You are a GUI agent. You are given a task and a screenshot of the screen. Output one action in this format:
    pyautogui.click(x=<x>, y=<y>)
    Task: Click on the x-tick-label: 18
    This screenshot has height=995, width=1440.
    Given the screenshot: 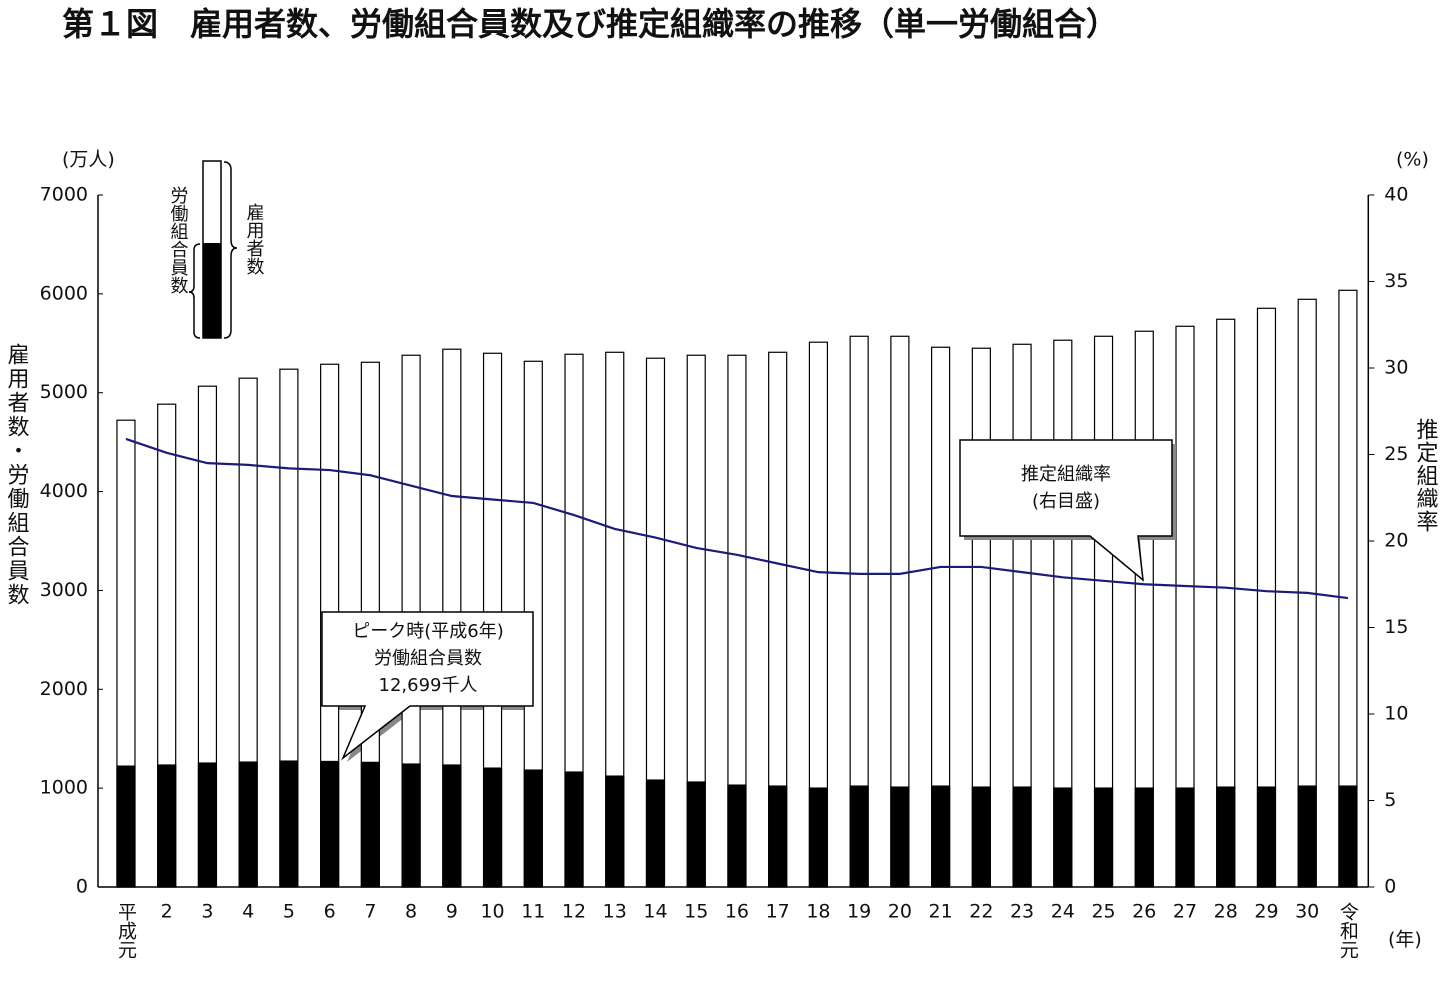 What is the action you would take?
    pyautogui.click(x=818, y=912)
    